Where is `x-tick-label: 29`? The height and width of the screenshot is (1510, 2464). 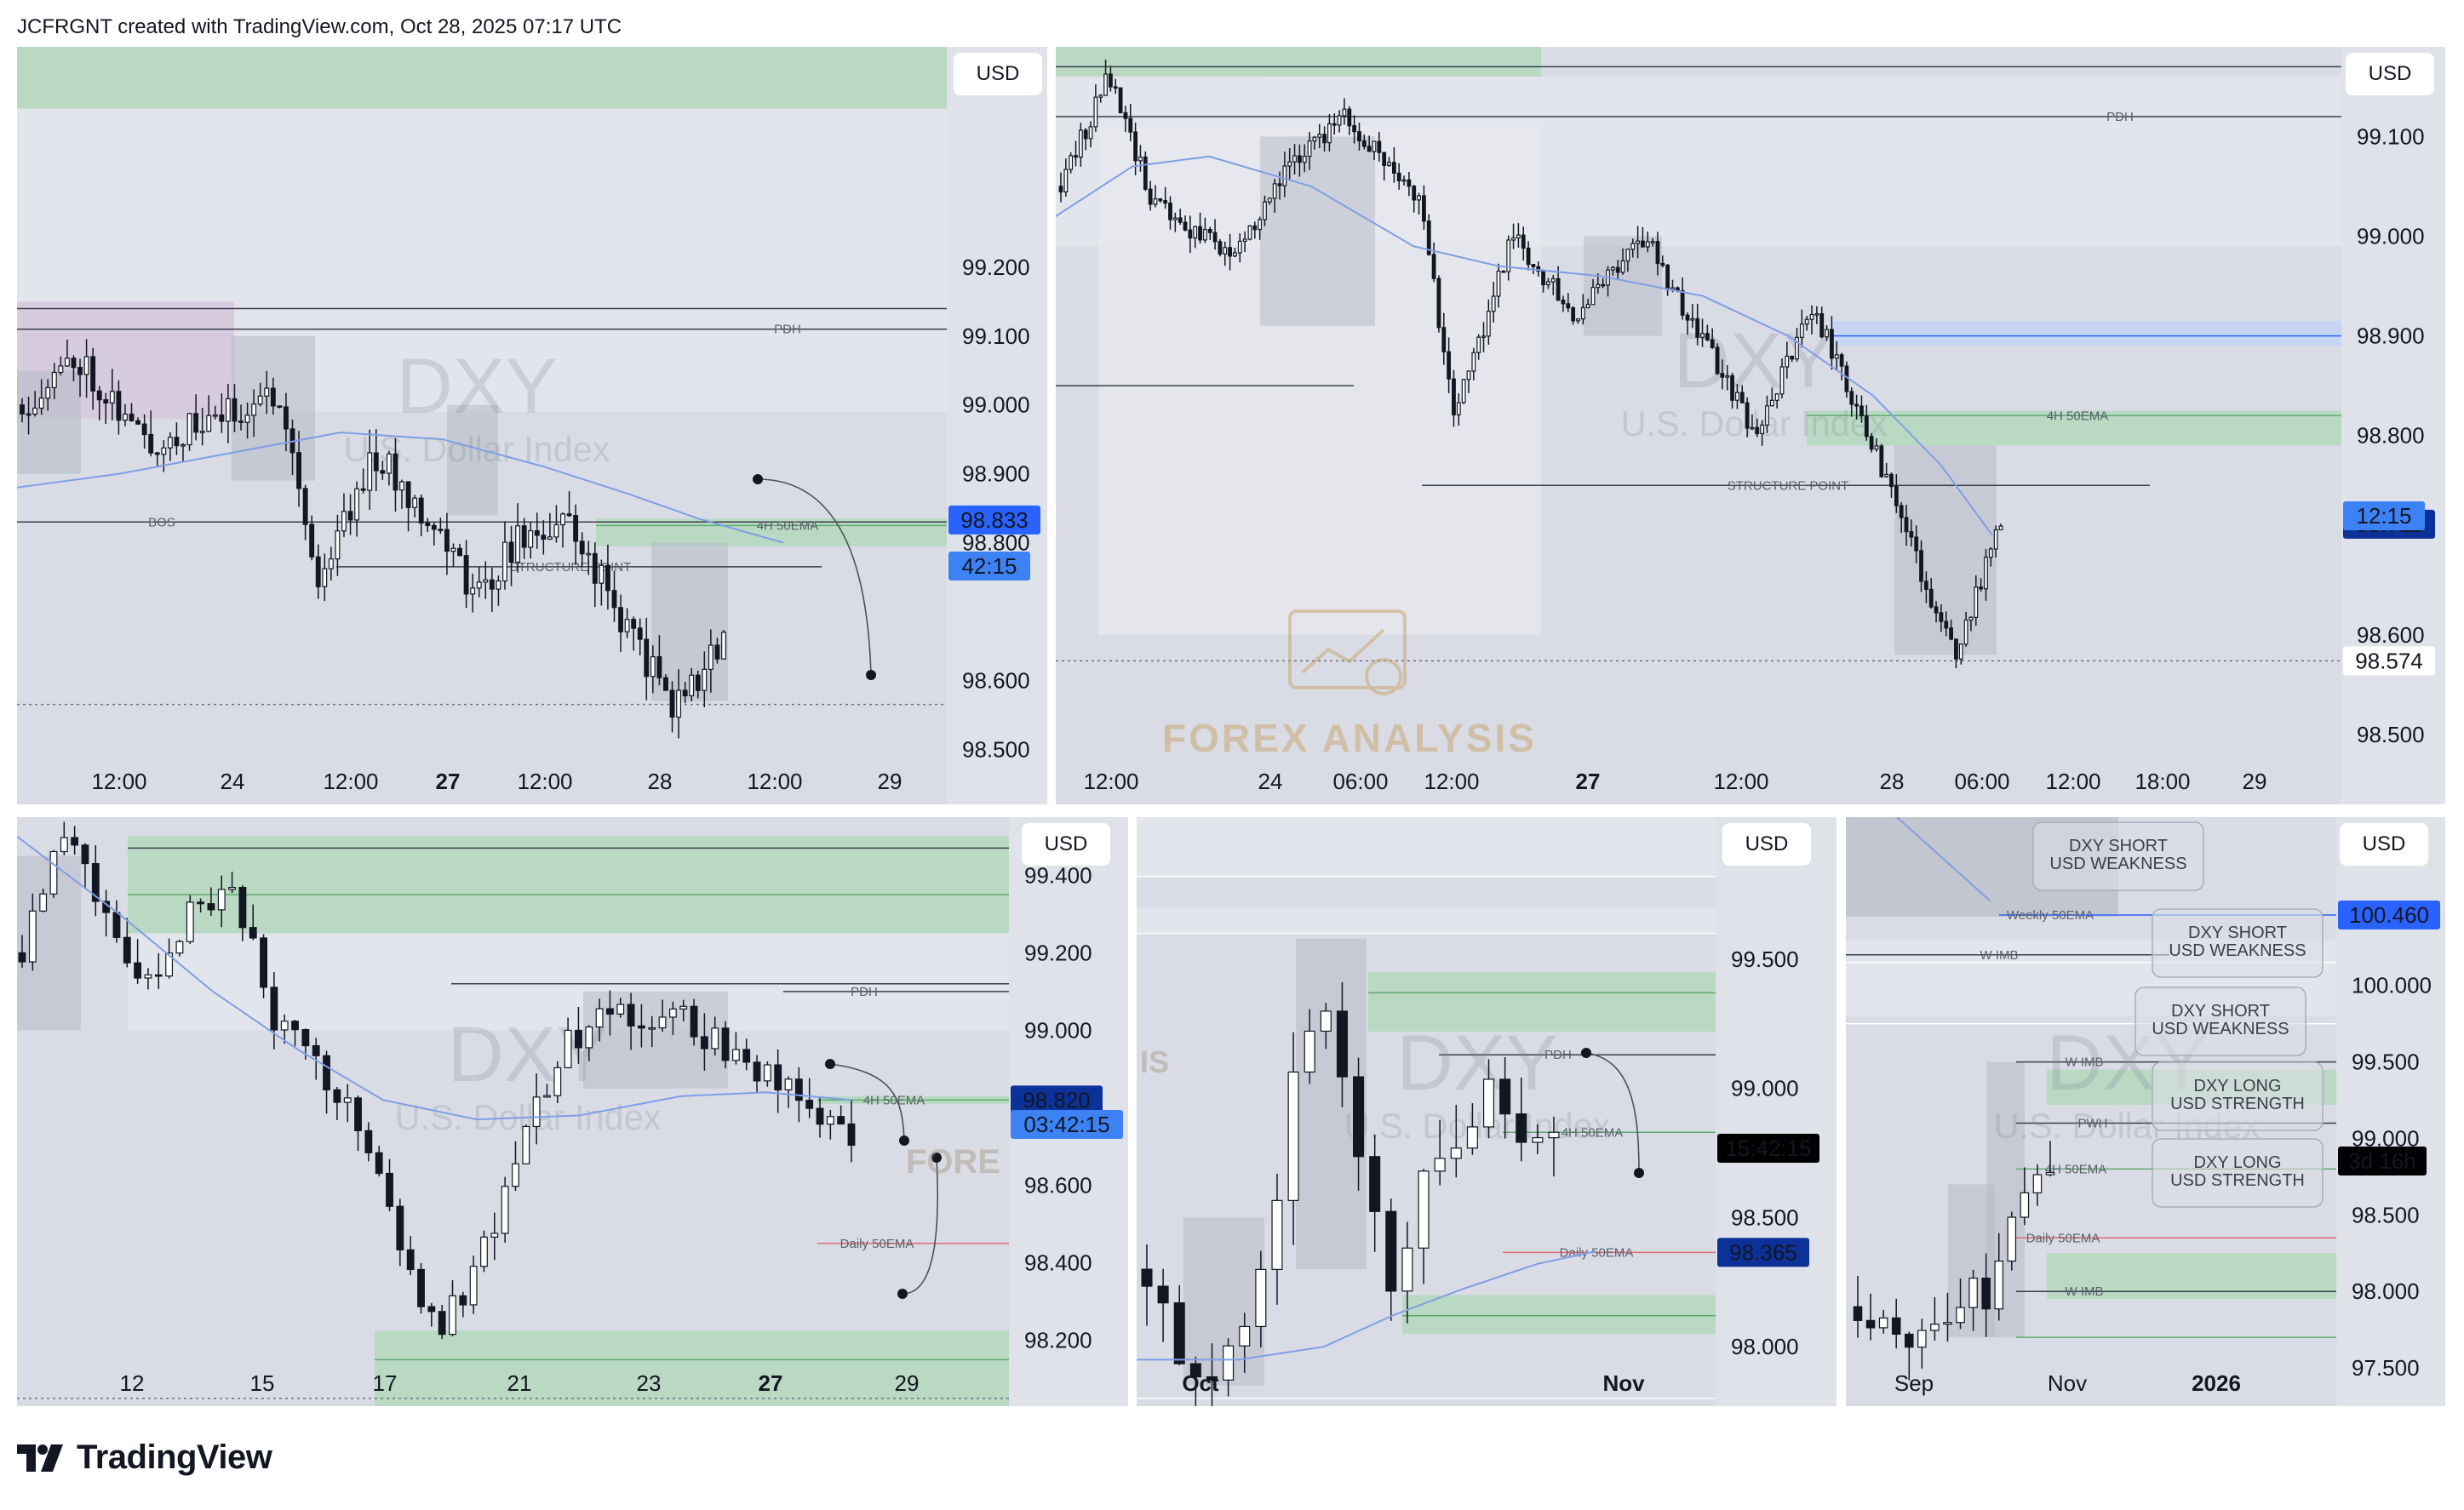 x-tick-label: 29 is located at coordinates (890, 782).